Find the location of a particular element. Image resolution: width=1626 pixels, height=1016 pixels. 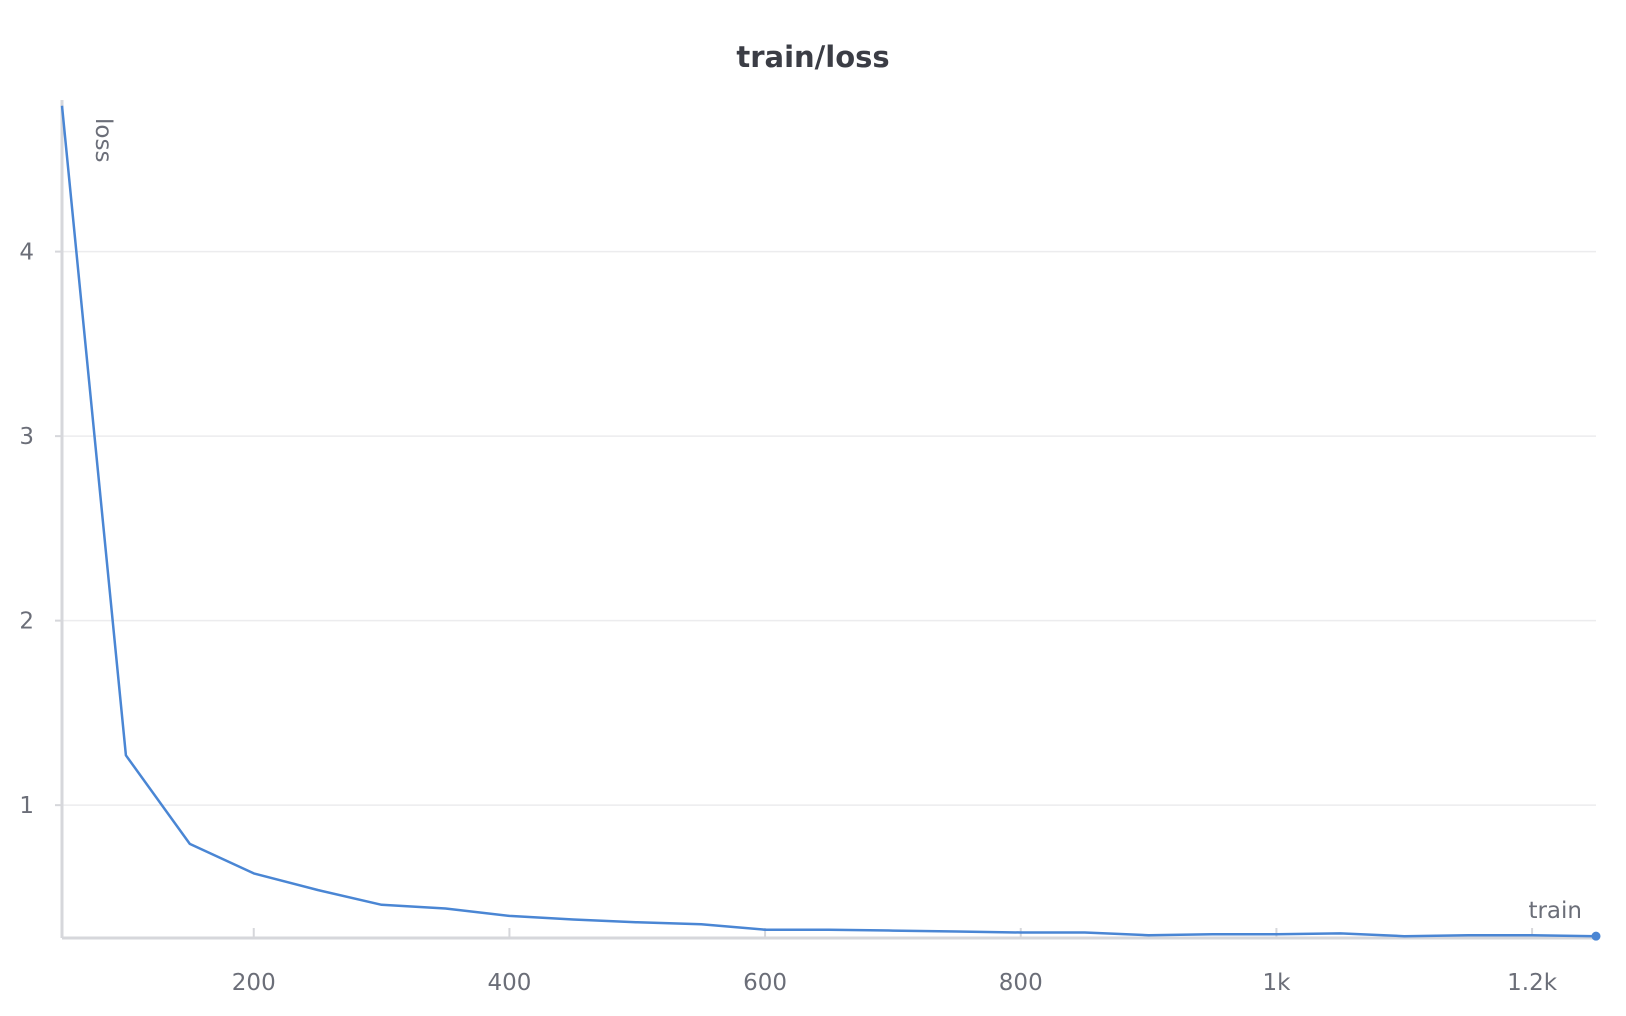

y-tick-label: 4 is located at coordinates (26, 253).